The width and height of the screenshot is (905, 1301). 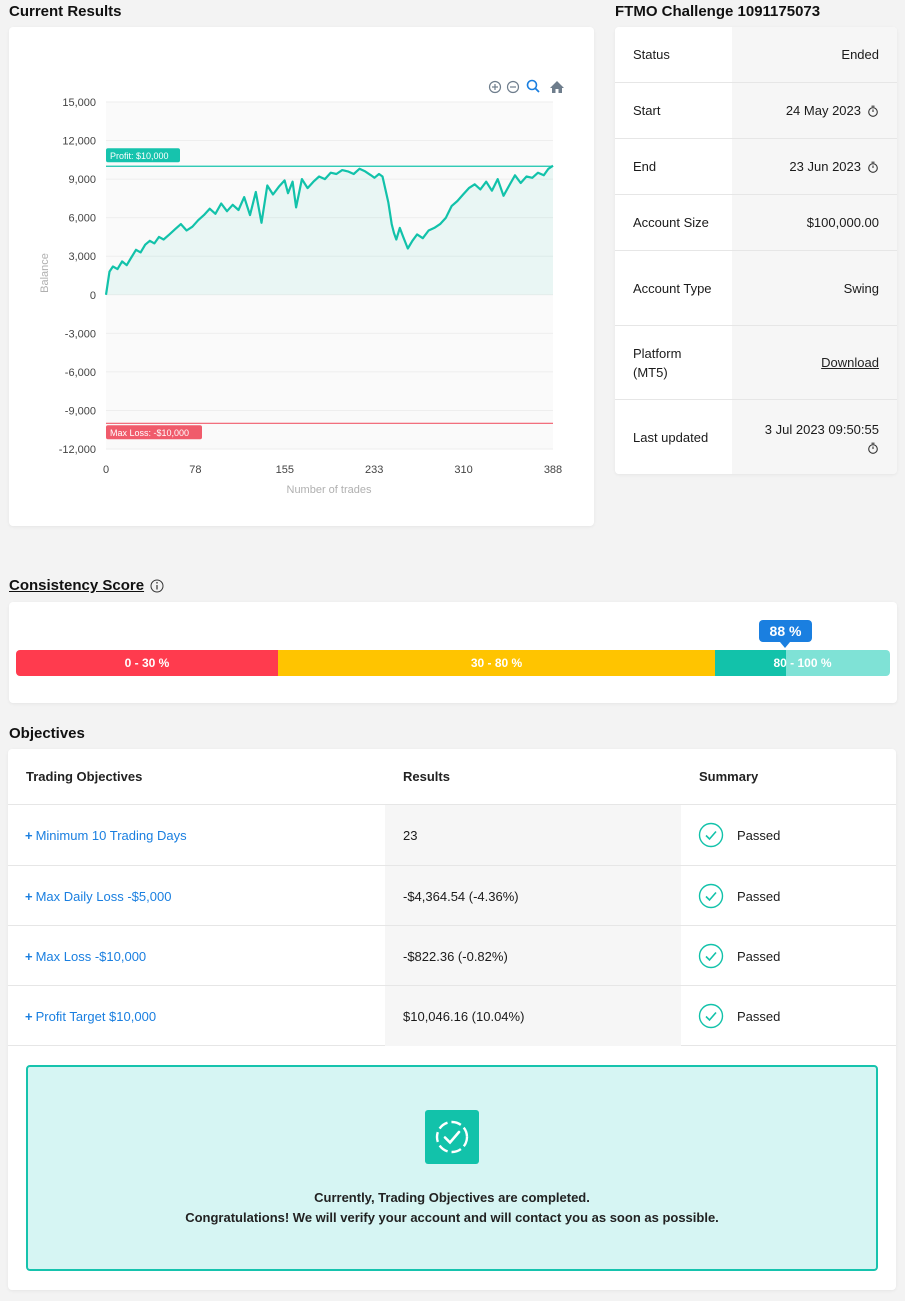 I want to click on home-icon, so click(x=557, y=87).